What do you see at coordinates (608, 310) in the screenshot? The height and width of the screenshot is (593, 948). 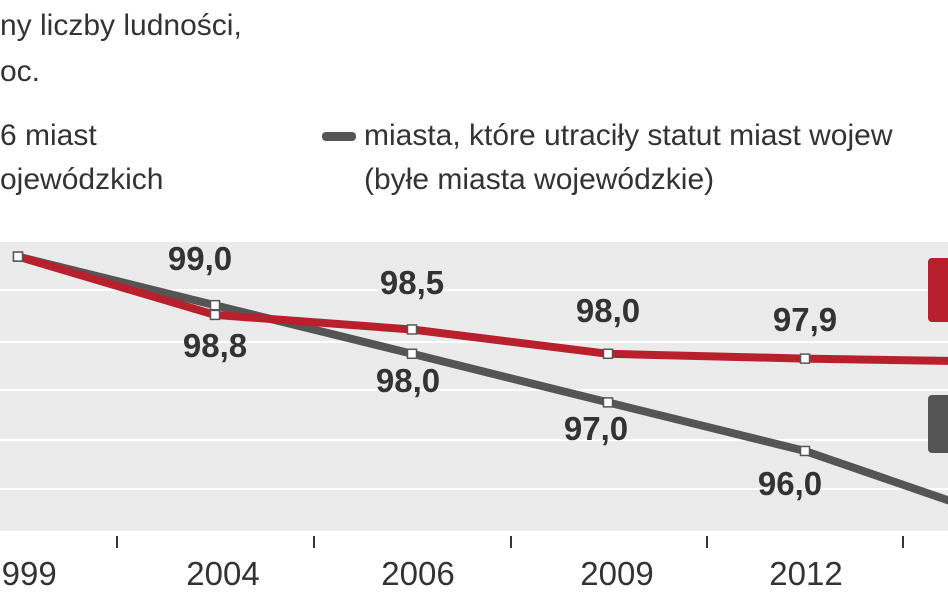 I see `red-data-label-2009: 98,0` at bounding box center [608, 310].